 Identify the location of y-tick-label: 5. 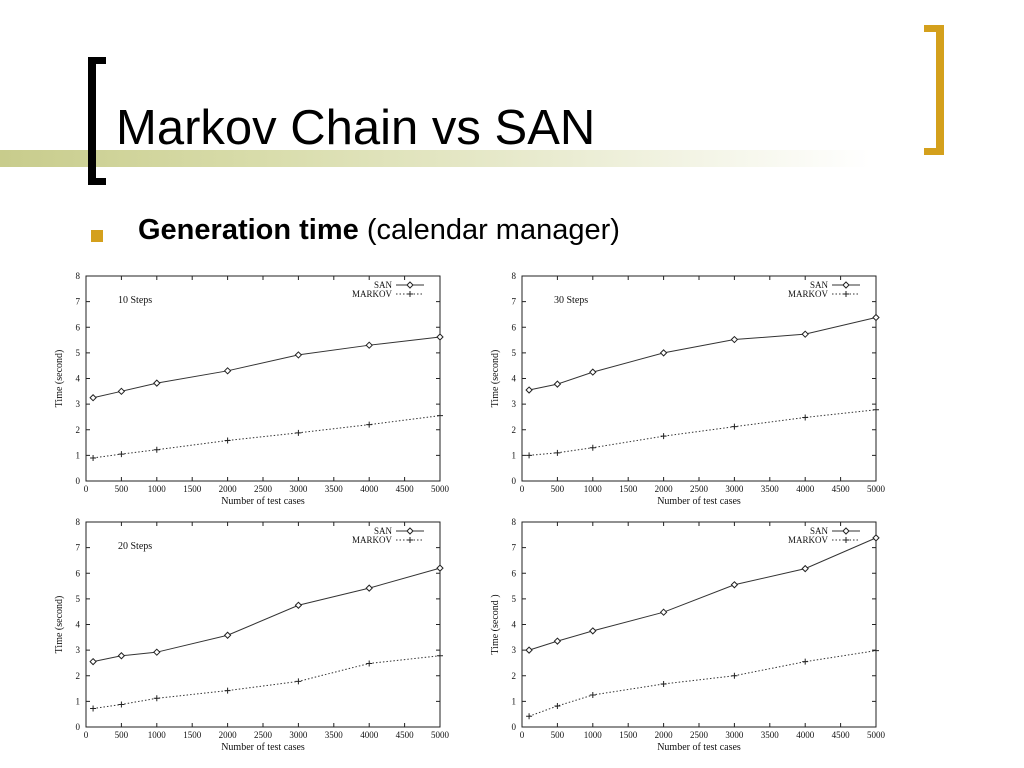
(78, 353).